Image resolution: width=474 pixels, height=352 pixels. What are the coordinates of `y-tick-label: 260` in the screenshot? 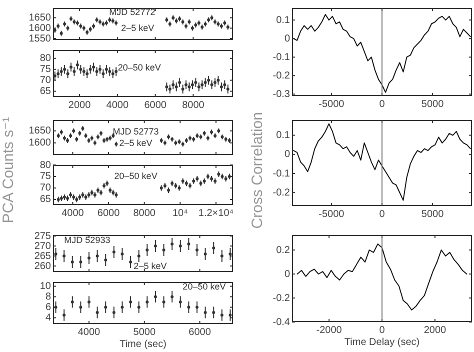 It's located at (43, 266).